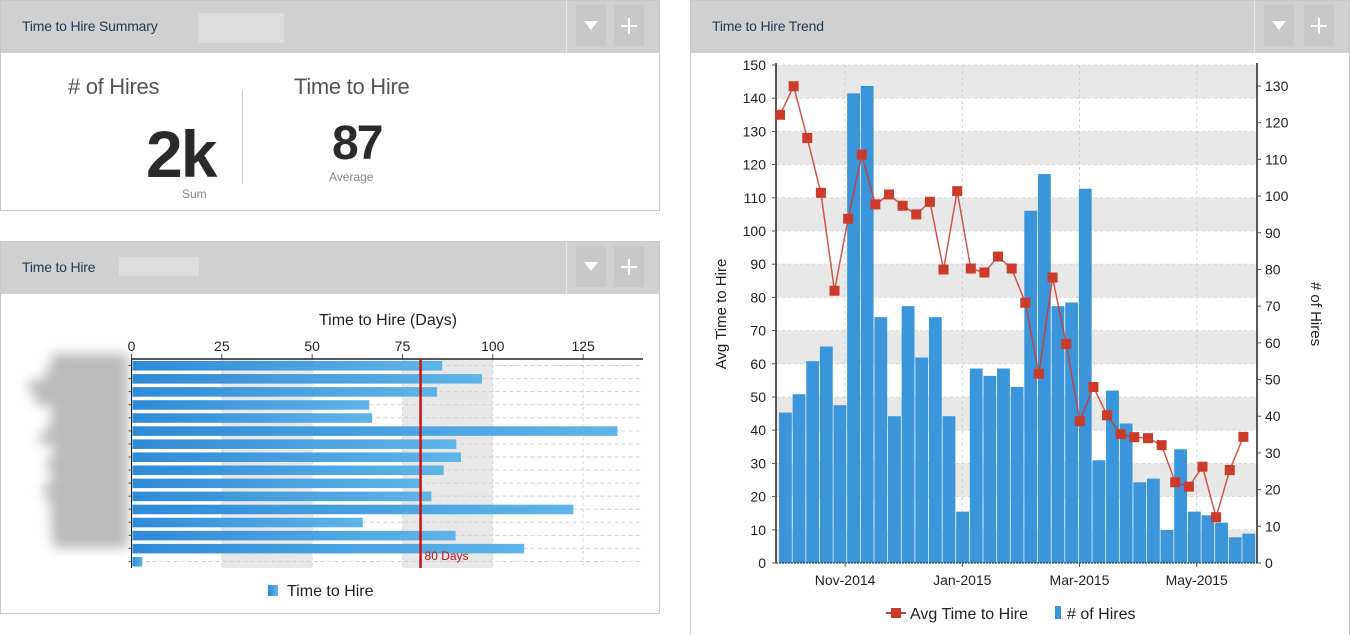 This screenshot has height=635, width=1350. Describe the element at coordinates (758, 364) in the screenshot. I see `left-tick-label: 60` at that location.